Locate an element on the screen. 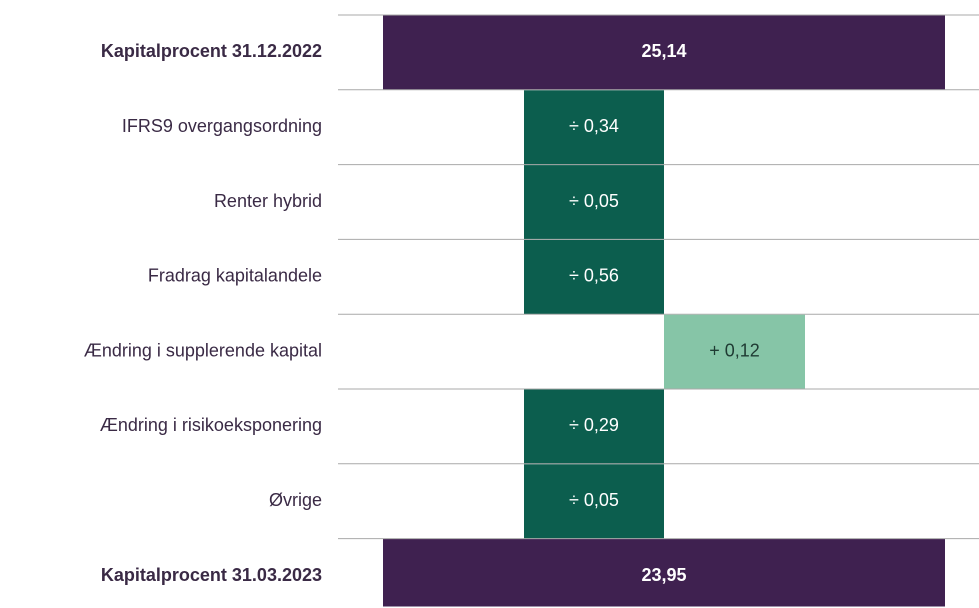  row-label: Renter hybrid is located at coordinates (268, 201).